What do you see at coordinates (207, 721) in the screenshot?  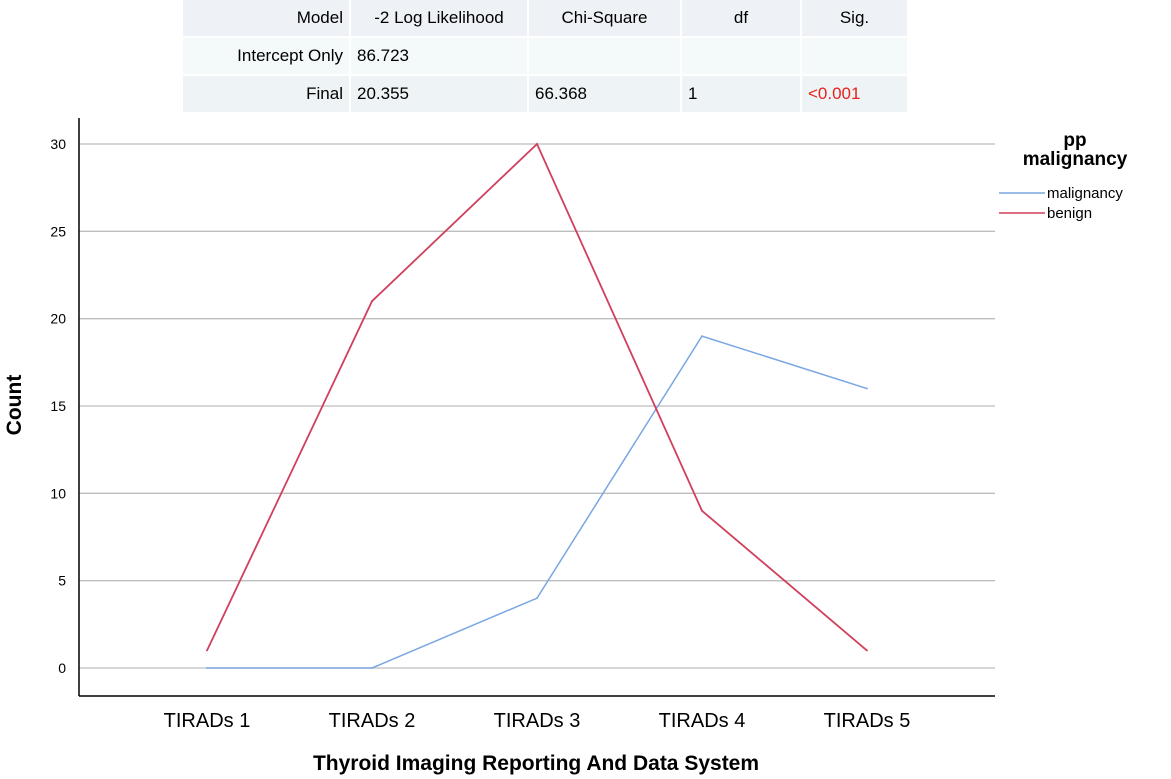 I see `x-tick-label: TIRADs 1` at bounding box center [207, 721].